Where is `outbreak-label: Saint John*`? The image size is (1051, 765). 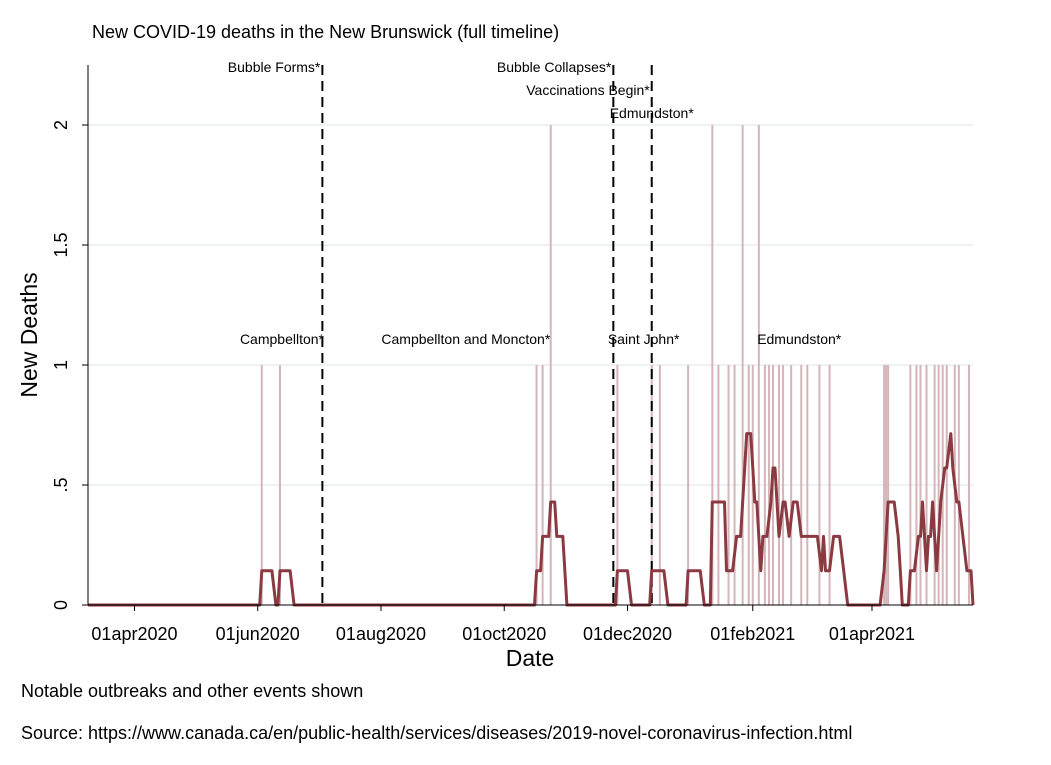 outbreak-label: Saint John* is located at coordinates (644, 339).